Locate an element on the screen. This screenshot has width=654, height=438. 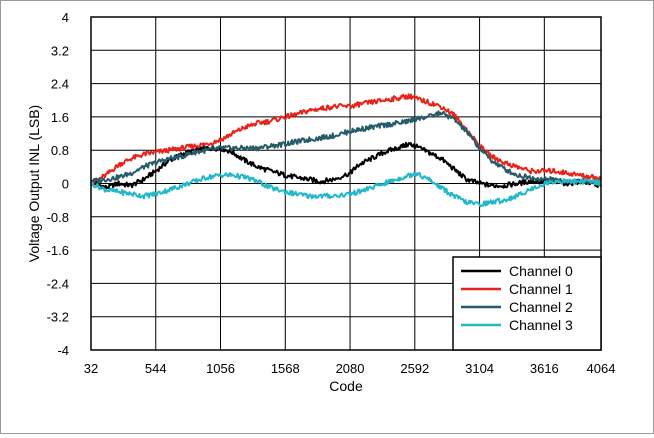
y-tick-labels: 4 3.2 2.4 1.6 0.8 0 -0.8 -1.6 -2.4 -3.2 -4 is located at coordinates (58, 184).